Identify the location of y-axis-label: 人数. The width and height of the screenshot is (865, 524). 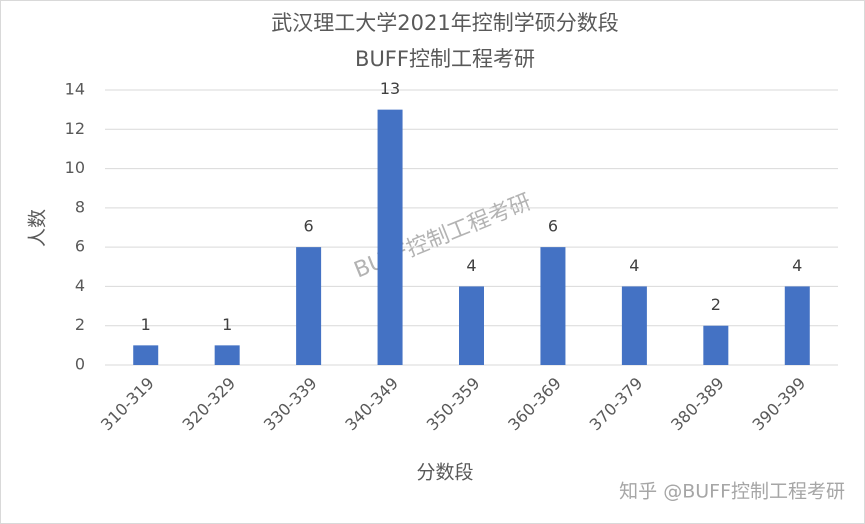
(38, 228).